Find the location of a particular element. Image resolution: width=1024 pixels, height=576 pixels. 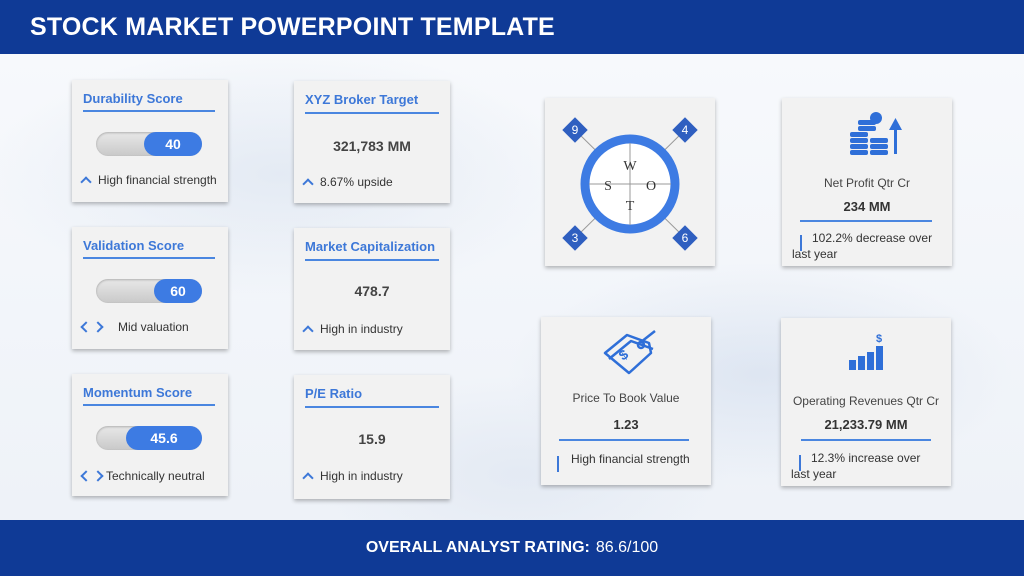

chevron-down-icon is located at coordinates (558, 463).